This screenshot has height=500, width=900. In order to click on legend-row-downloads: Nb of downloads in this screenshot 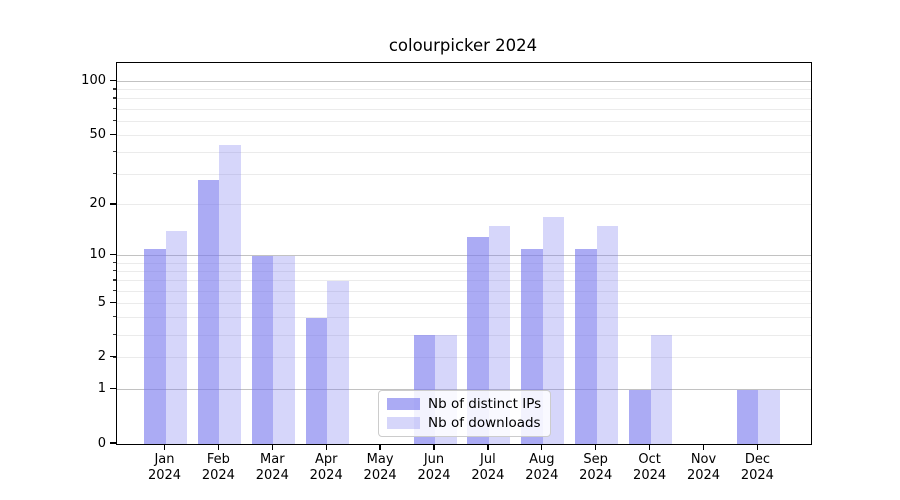, I will do `click(464, 423)`.